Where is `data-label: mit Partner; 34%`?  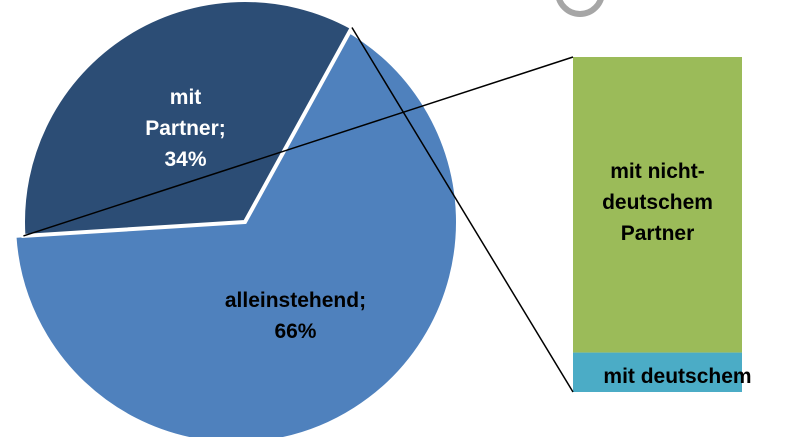 data-label: mit Partner; 34% is located at coordinates (185, 128).